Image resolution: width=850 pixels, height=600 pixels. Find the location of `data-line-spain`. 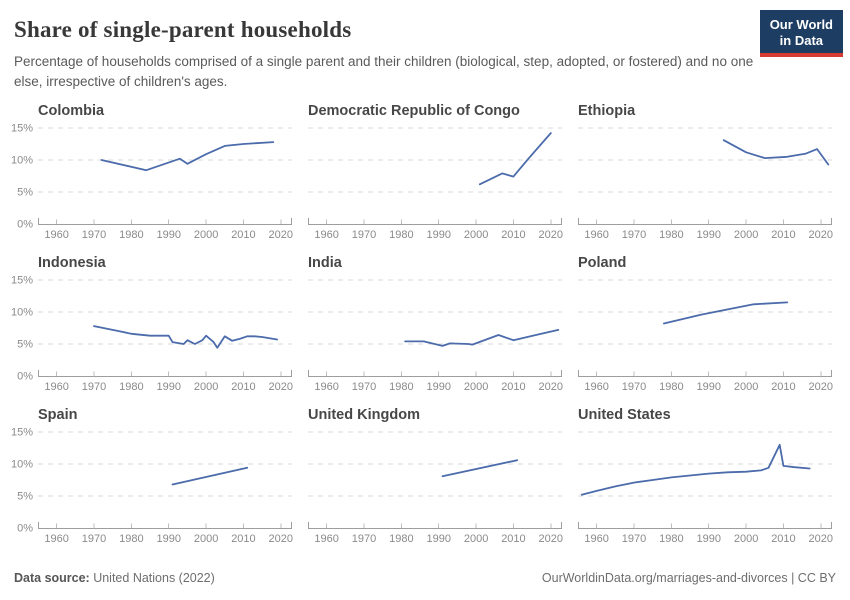

data-line-spain is located at coordinates (210, 476).